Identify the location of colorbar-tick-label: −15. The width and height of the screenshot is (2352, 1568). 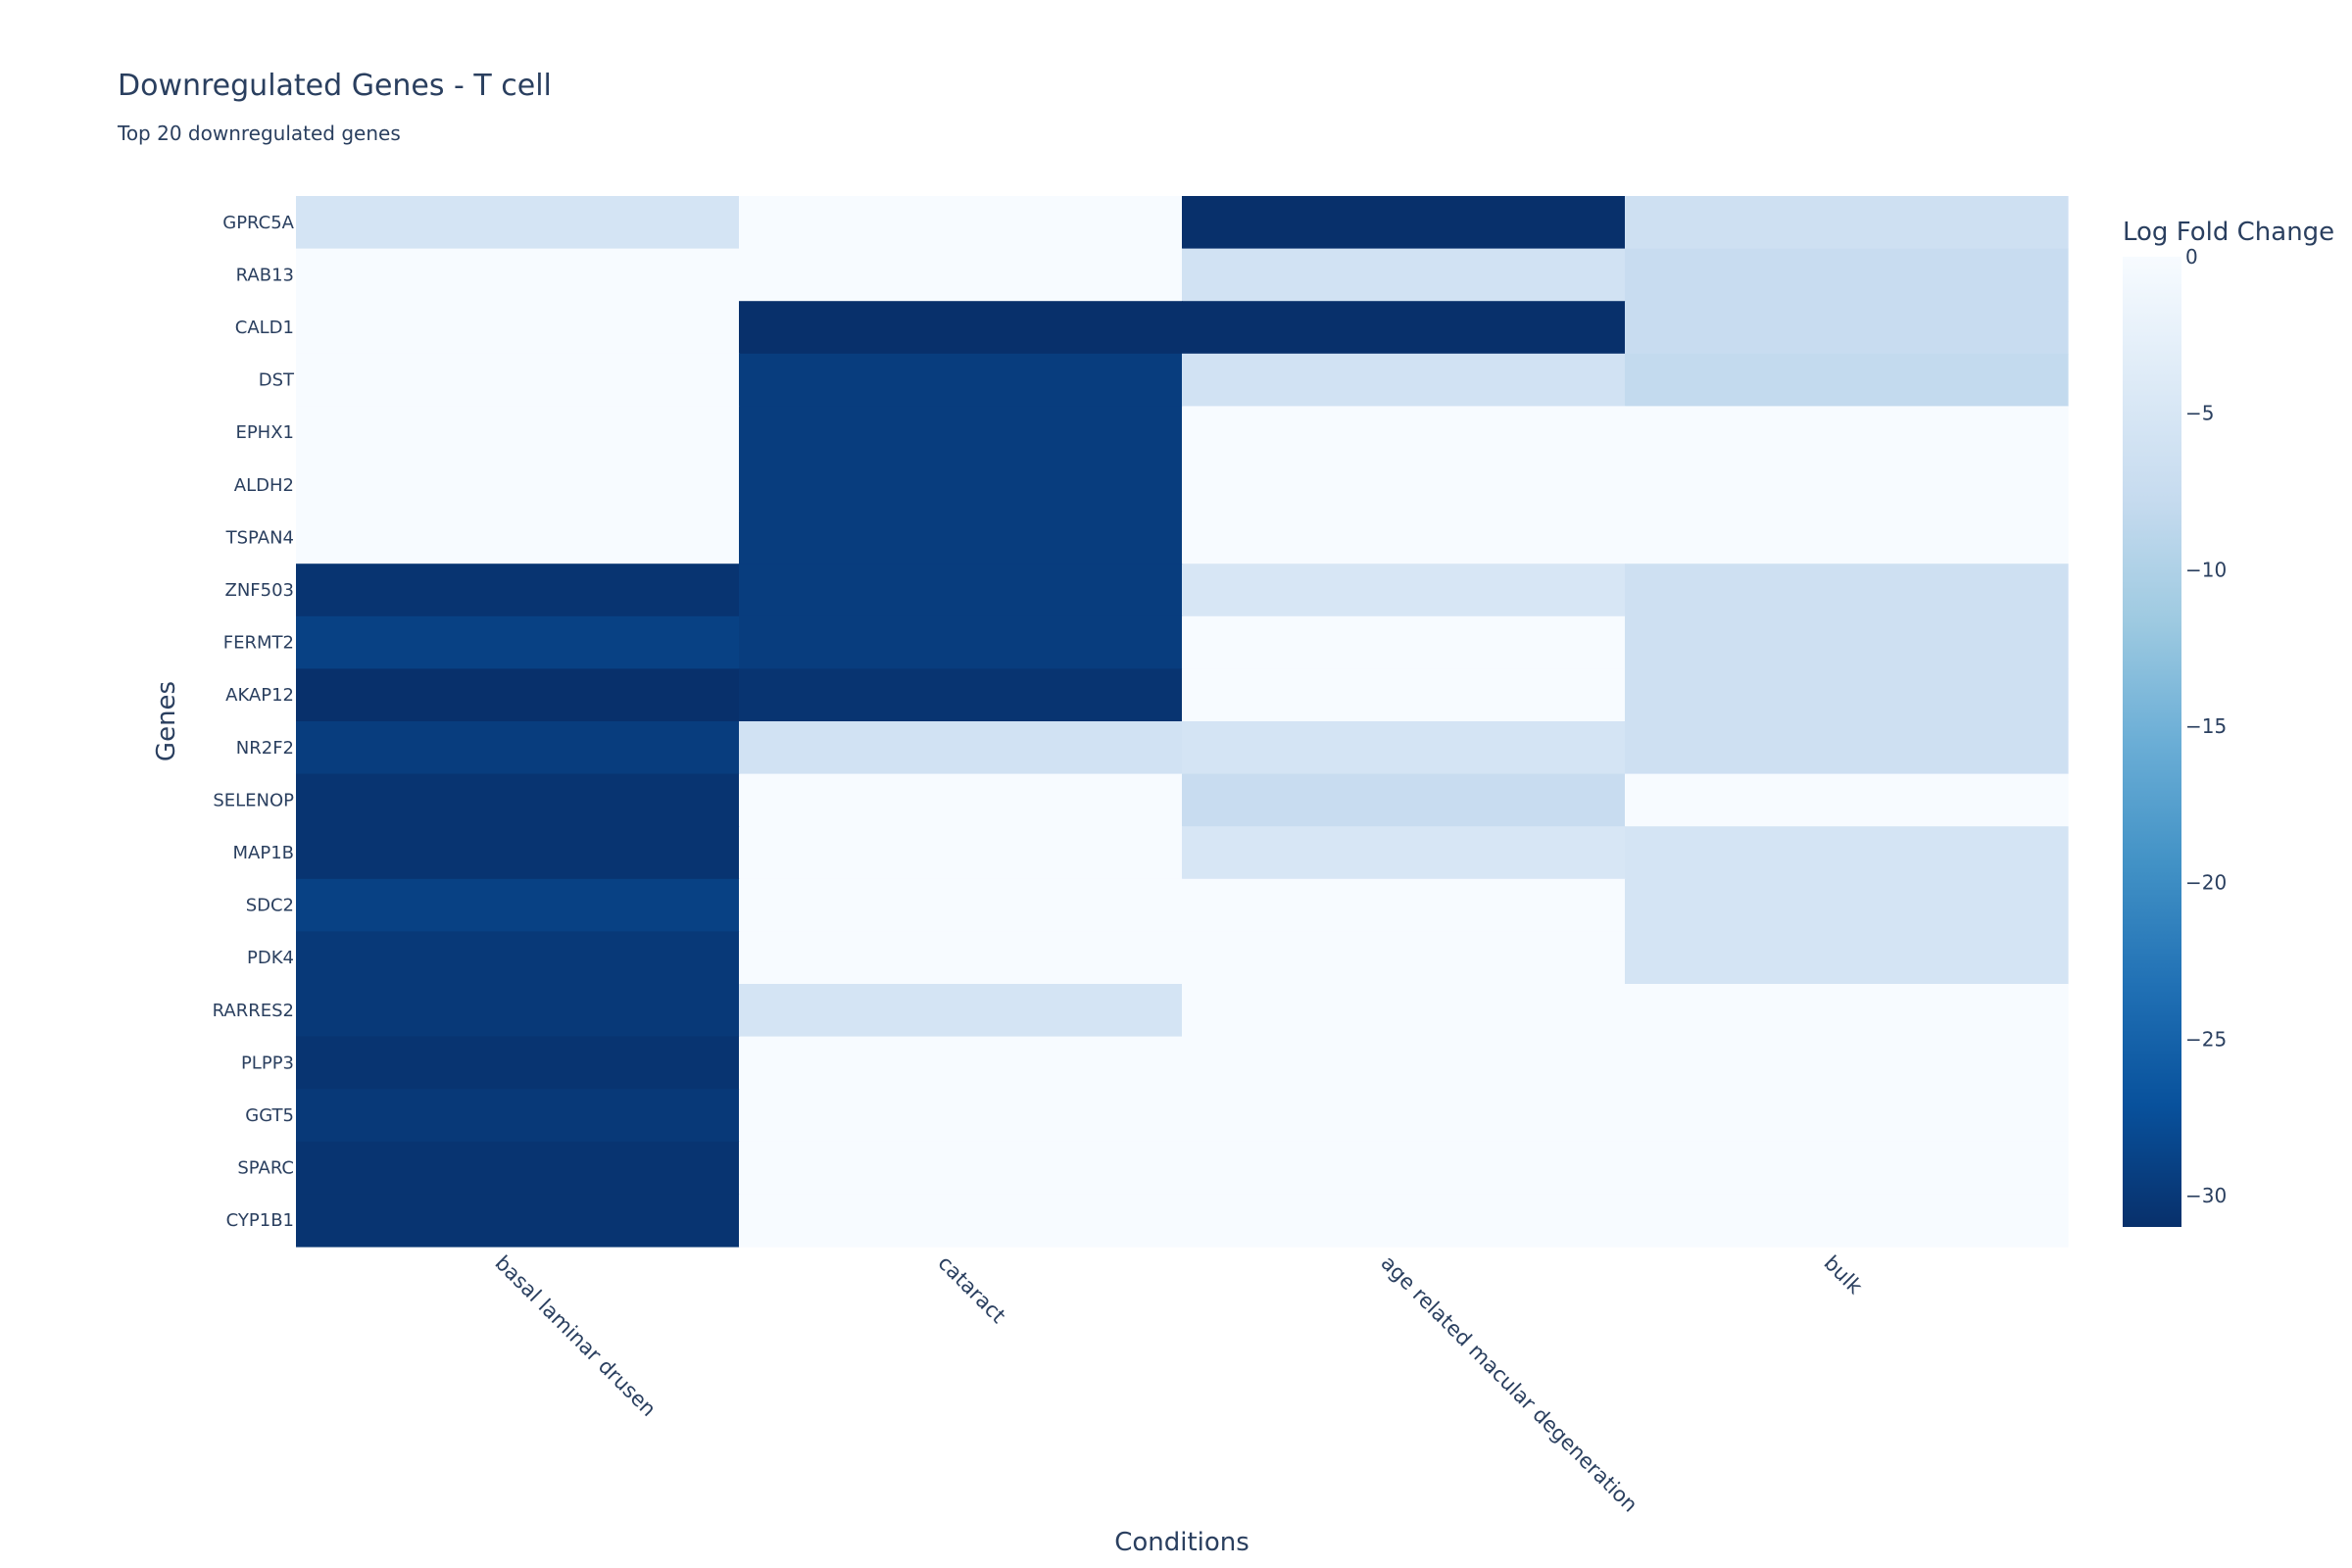
(2206, 726).